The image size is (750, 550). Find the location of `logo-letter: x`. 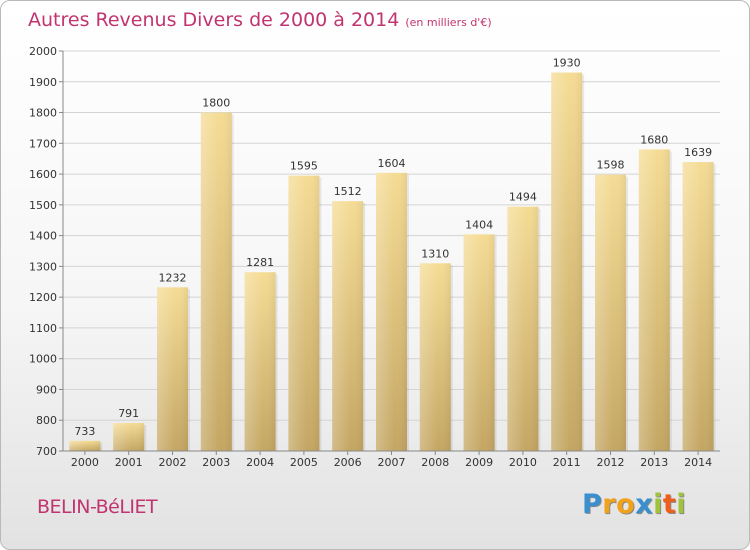

logo-letter: x is located at coordinates (644, 504).